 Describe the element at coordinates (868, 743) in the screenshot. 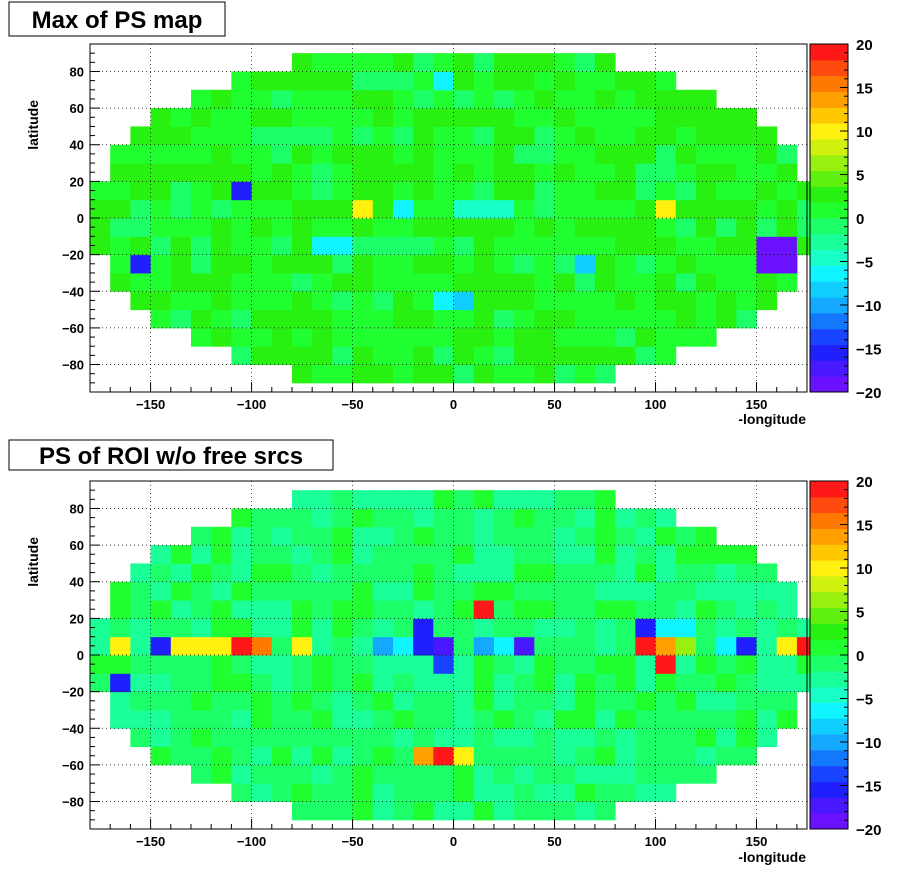

I see `palette-label: −10` at that location.